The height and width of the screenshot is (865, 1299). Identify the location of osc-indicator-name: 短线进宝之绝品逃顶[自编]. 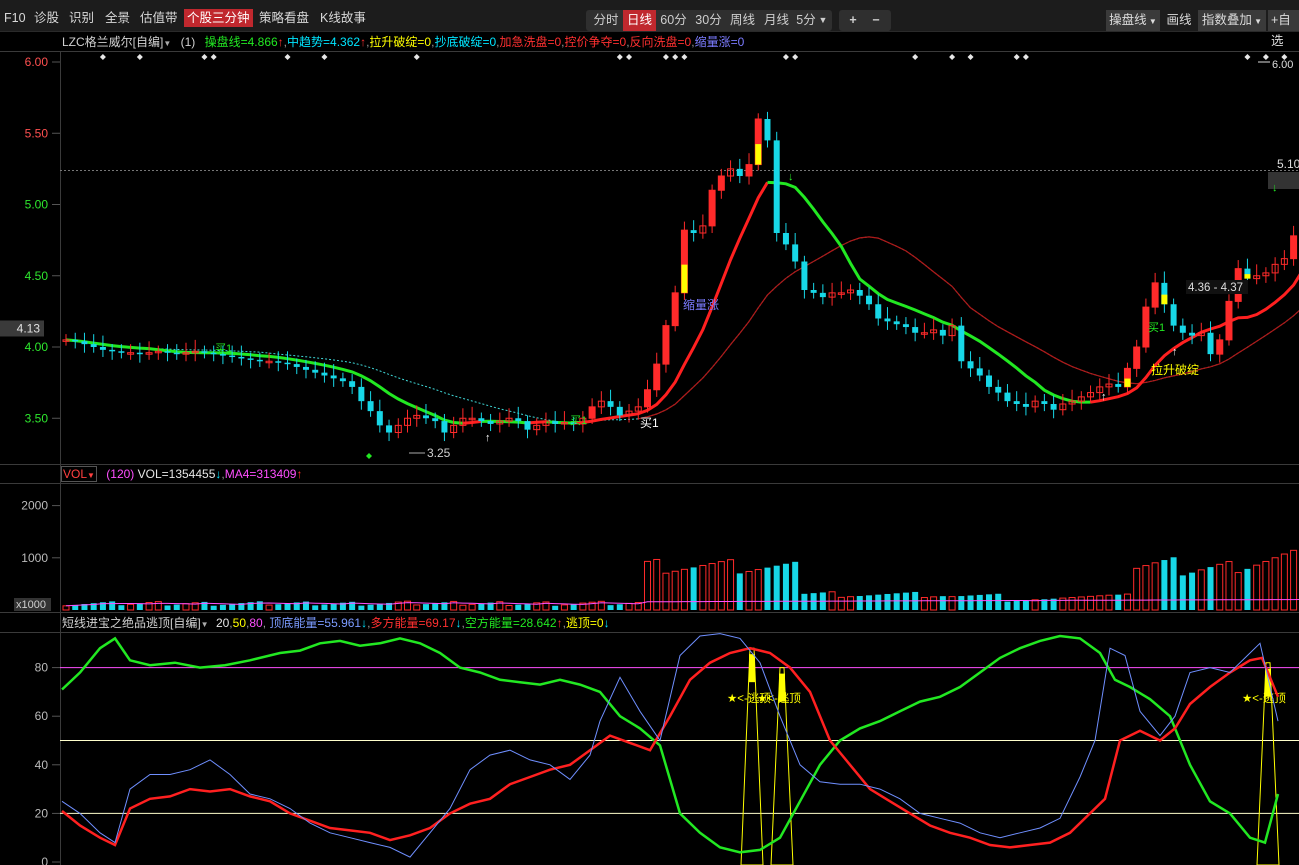
(131, 623).